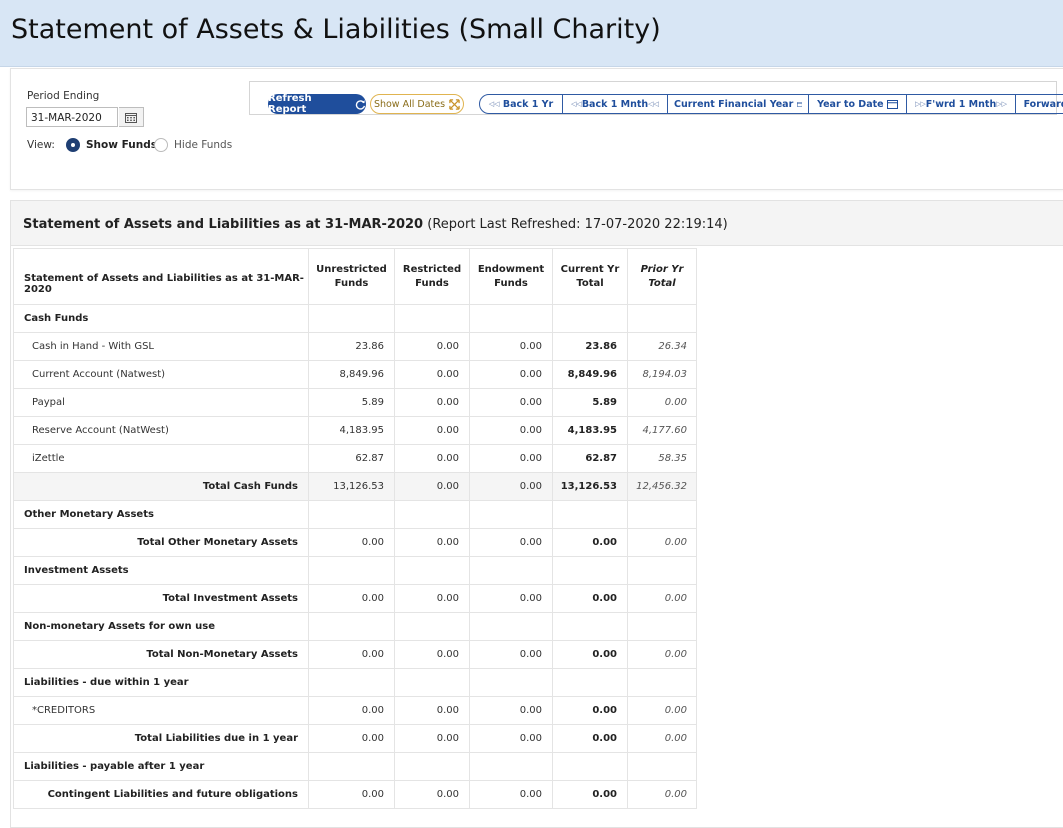 The image size is (1063, 828). What do you see at coordinates (73, 145) in the screenshot?
I see `show-funds-radio` at bounding box center [73, 145].